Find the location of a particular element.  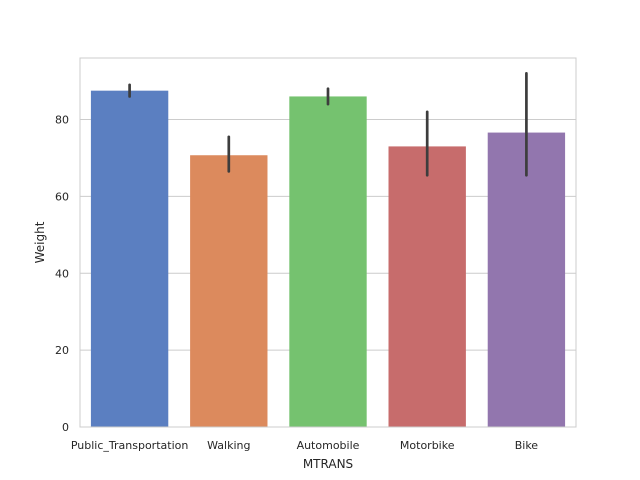

bar-bike is located at coordinates (526, 279).